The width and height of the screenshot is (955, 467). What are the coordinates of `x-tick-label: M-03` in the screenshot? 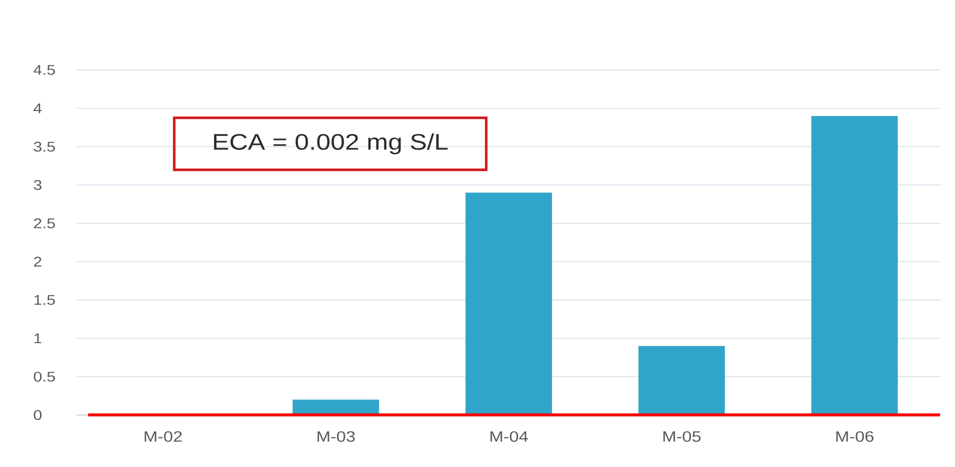 It's located at (336, 436).